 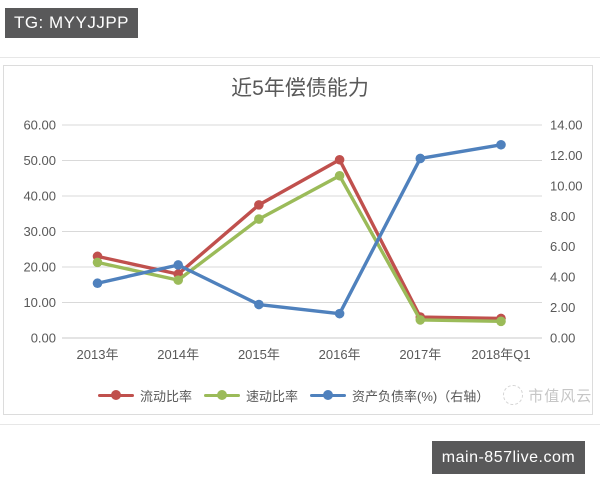 I want to click on site-watermark: 市值风云, so click(x=547, y=395).